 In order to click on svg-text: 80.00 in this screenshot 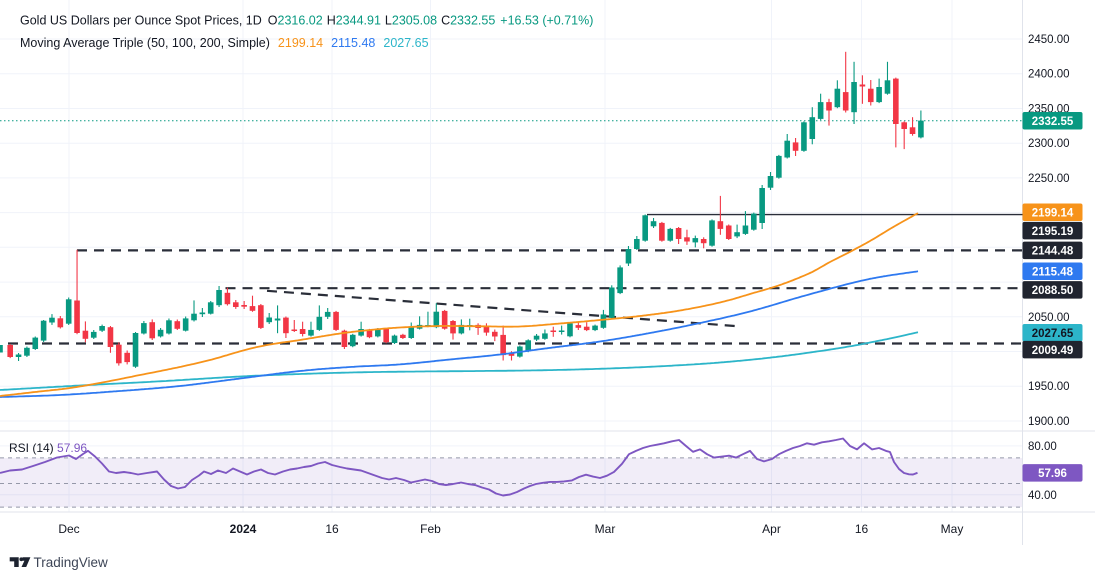, I will do `click(1042, 447)`.